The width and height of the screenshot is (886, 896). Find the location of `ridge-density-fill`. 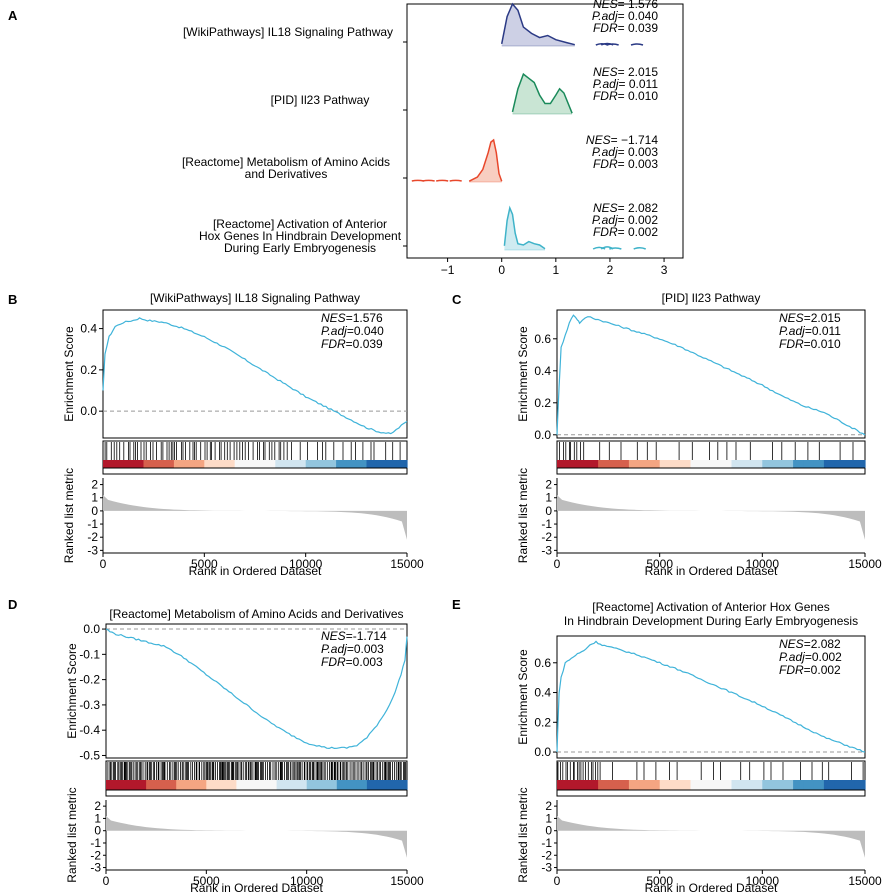

ridge-density-fill is located at coordinates (542, 94).